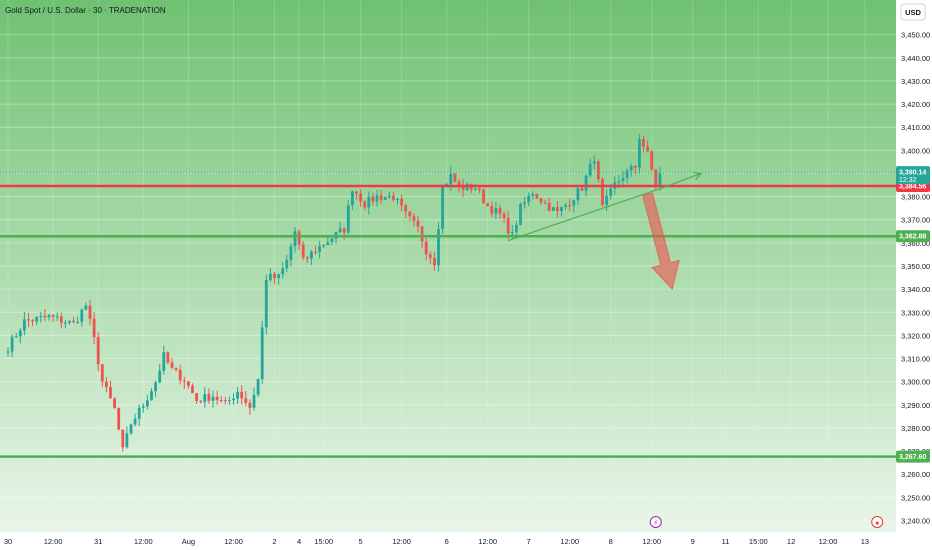 Image resolution: width=932 pixels, height=550 pixels. I want to click on last-price-tag, so click(913, 175).